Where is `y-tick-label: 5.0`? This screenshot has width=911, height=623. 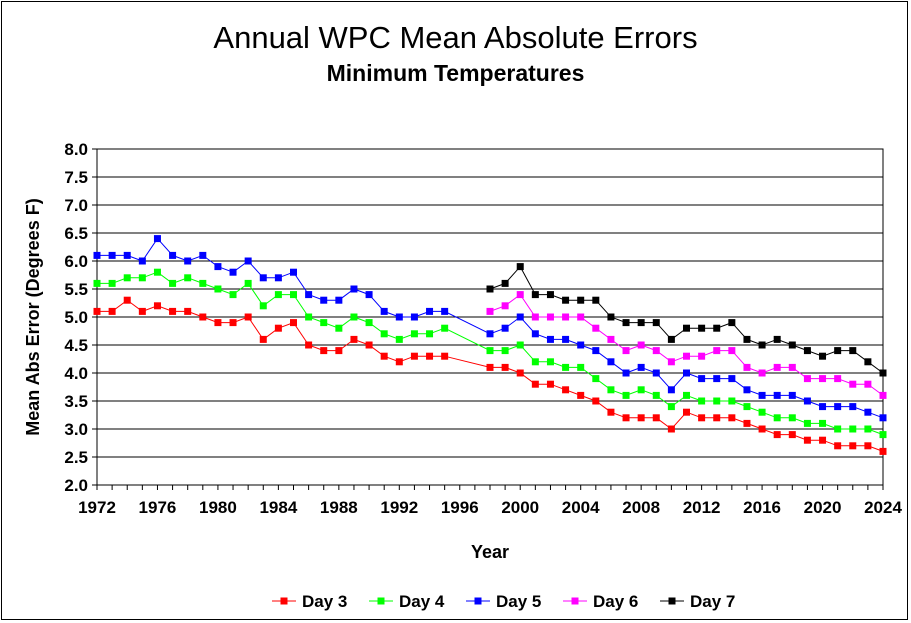 y-tick-label: 5.0 is located at coordinates (76, 317).